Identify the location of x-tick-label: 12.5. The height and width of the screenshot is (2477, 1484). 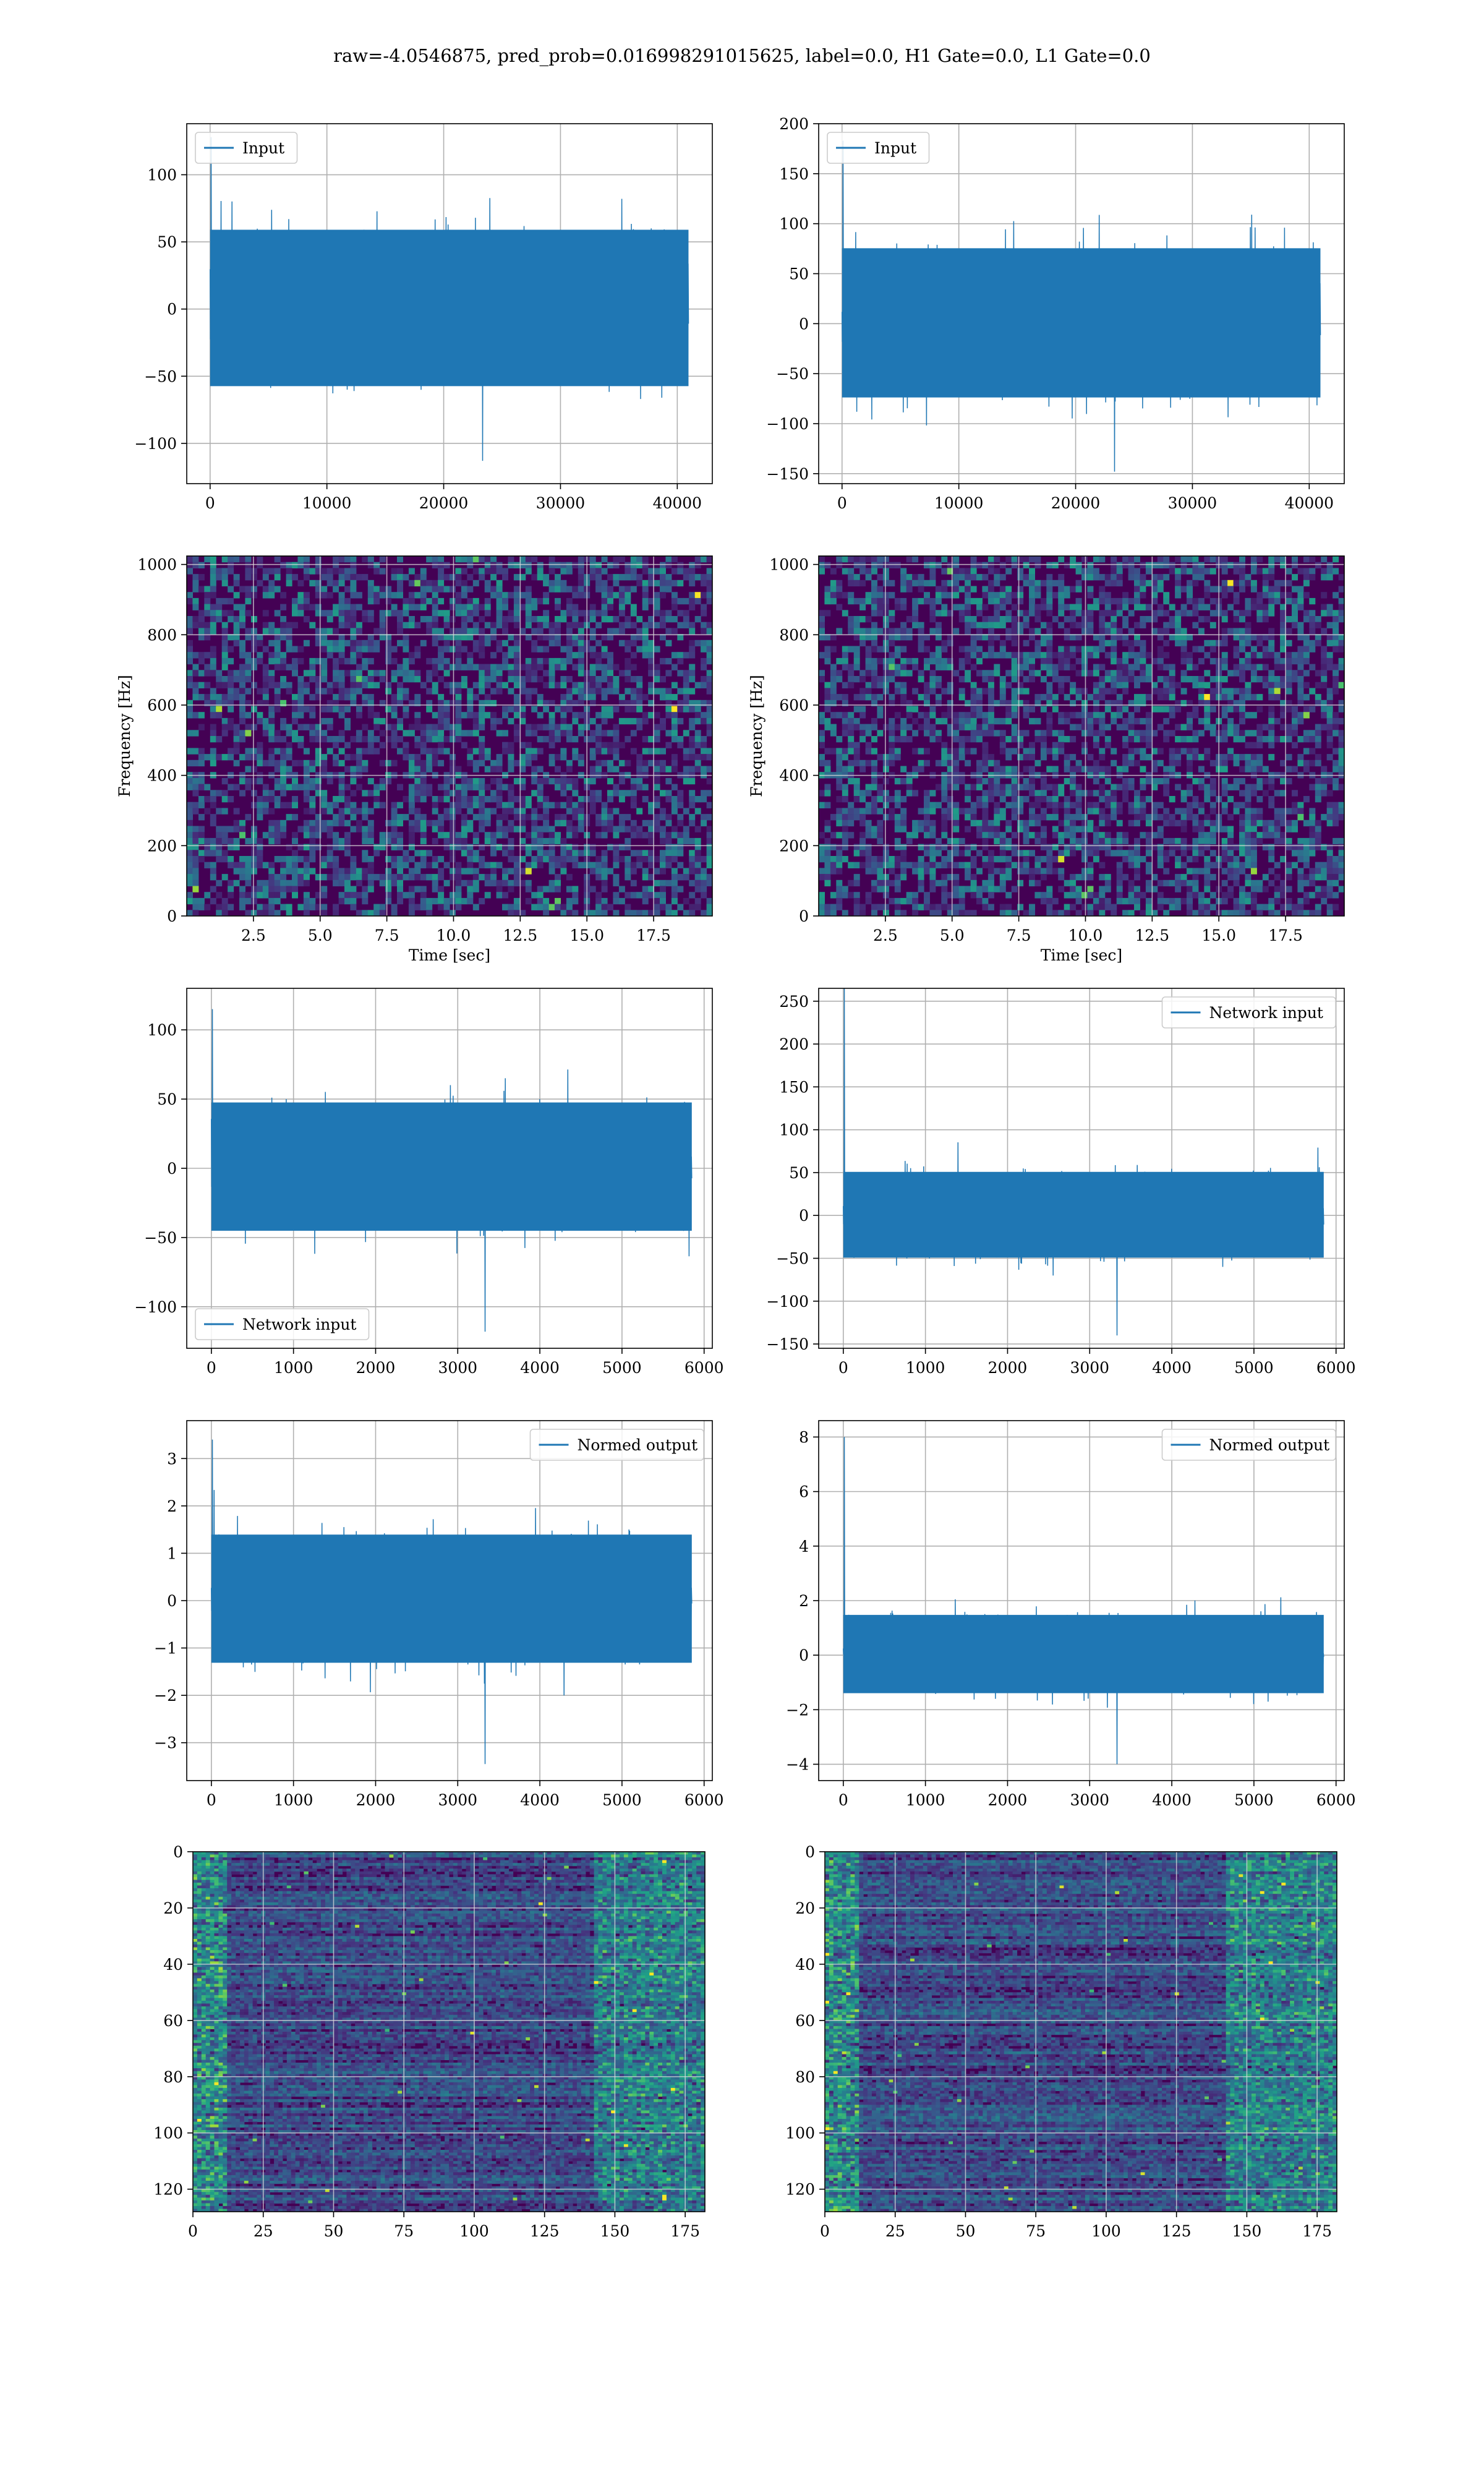
(1152, 935).